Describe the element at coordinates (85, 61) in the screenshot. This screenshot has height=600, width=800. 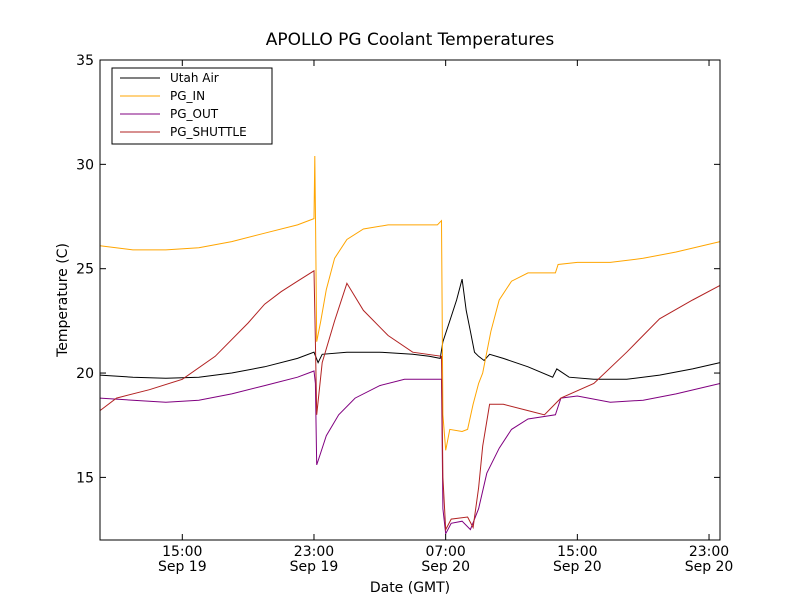
I see `y-tick-label: 35` at that location.